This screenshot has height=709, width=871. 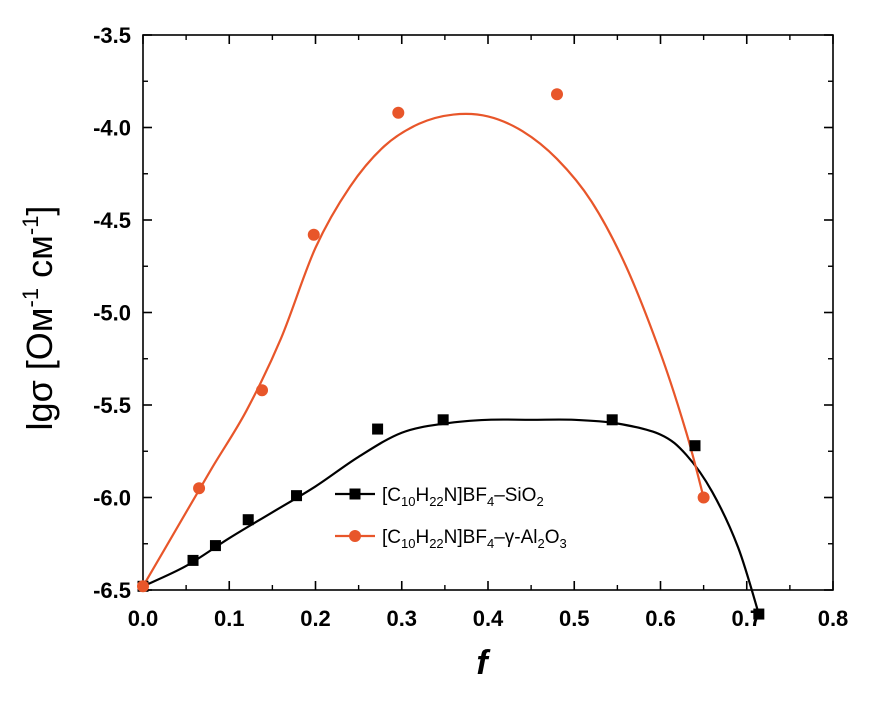 What do you see at coordinates (229, 618) in the screenshot?
I see `x-tick-label: 0.1` at bounding box center [229, 618].